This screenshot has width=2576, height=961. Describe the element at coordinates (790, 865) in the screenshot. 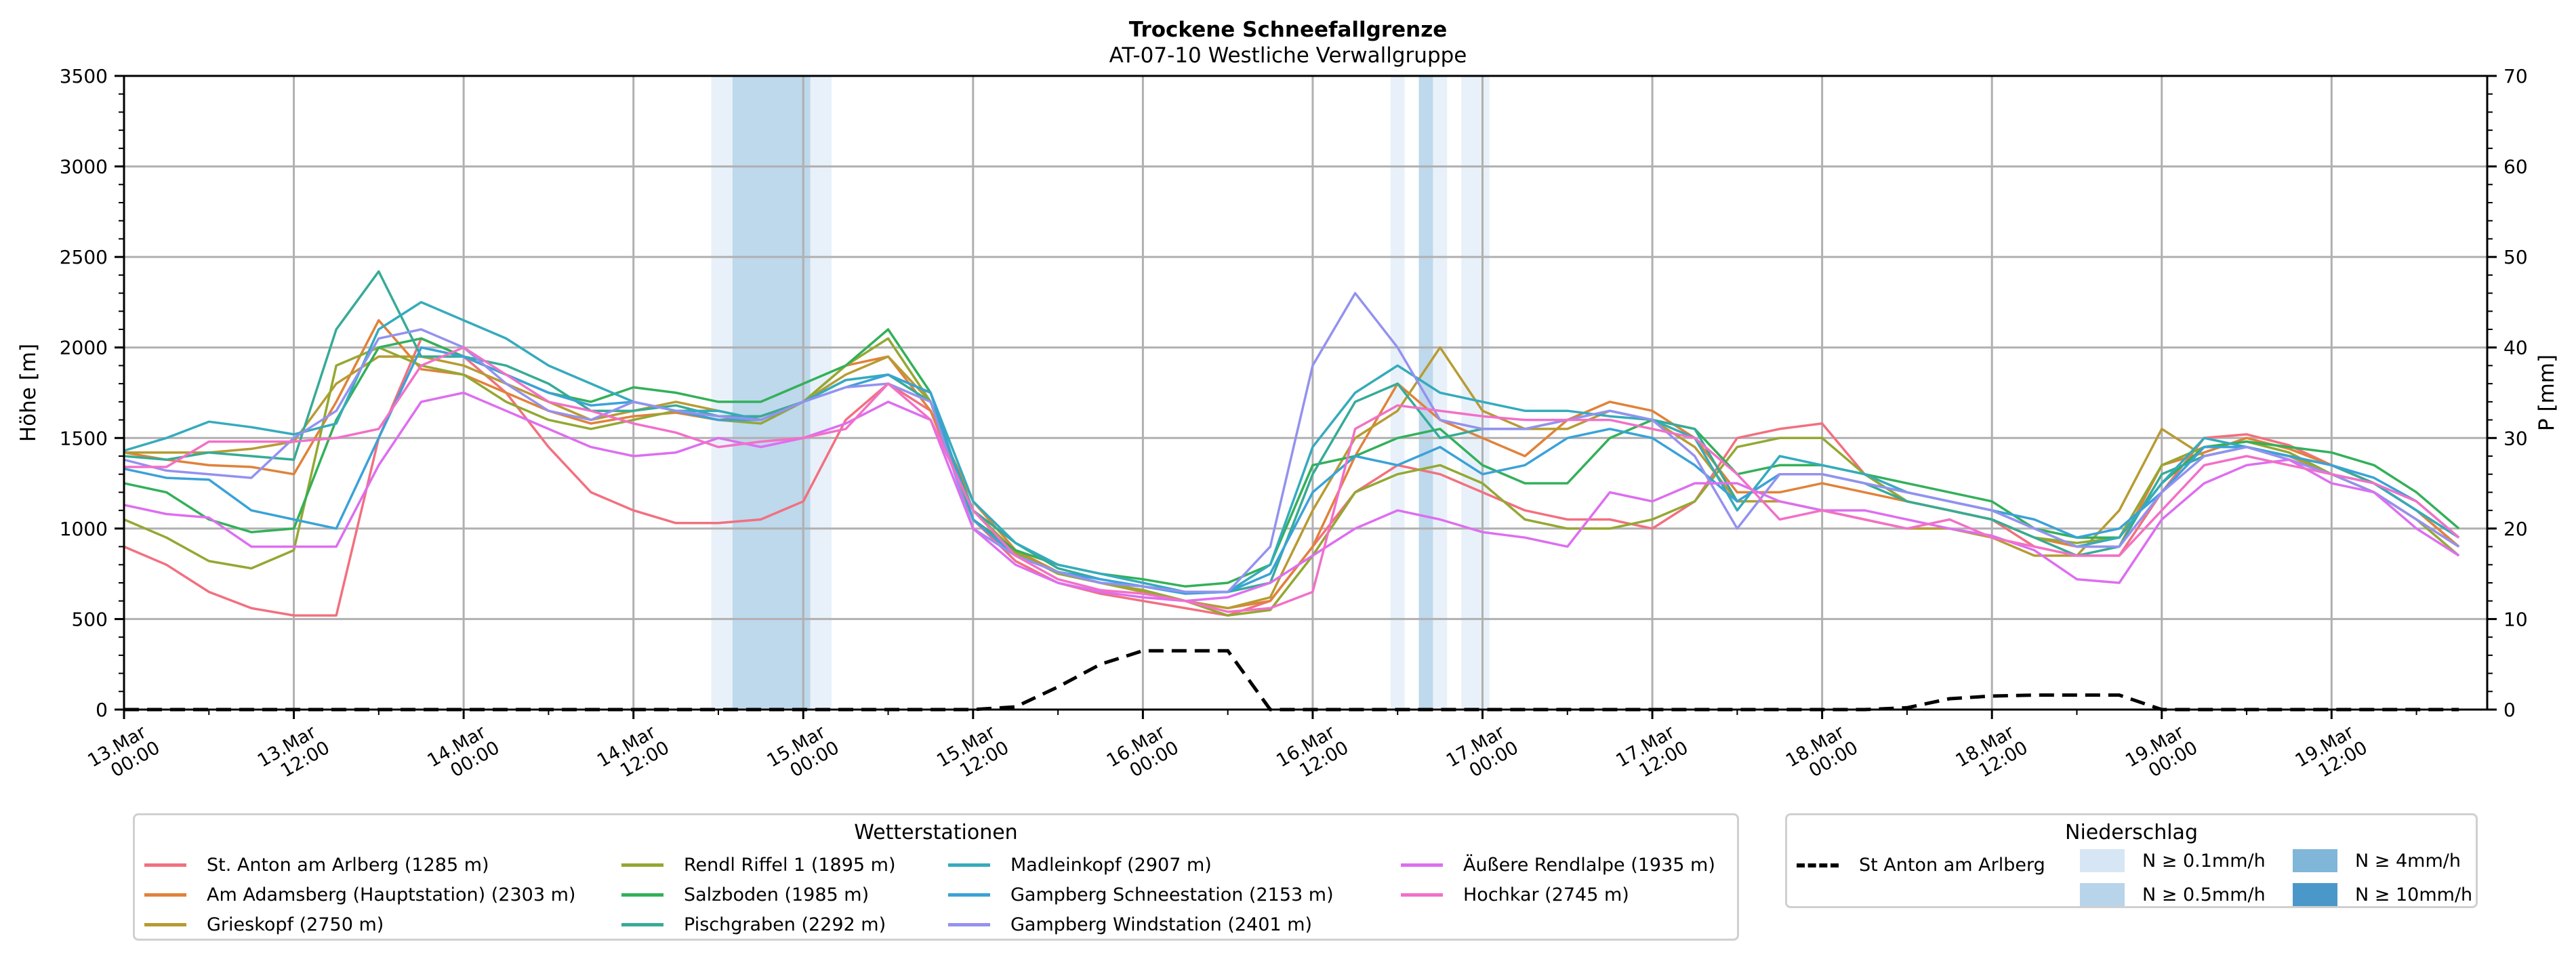

I see `legend-label: Rendl Riffel 1 (1895 m)` at that location.